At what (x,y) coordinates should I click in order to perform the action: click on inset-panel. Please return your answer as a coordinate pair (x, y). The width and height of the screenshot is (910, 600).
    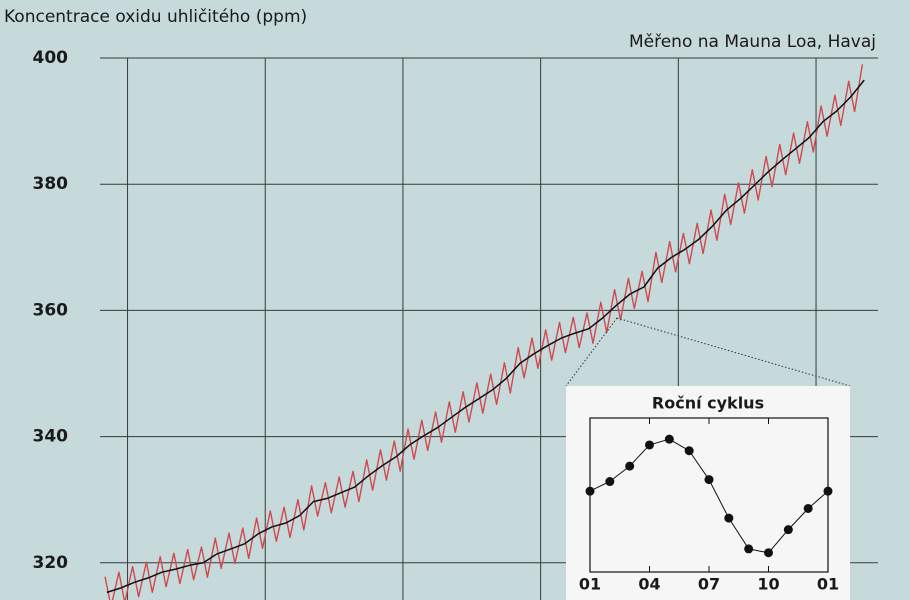
    Looking at the image, I should click on (708, 493).